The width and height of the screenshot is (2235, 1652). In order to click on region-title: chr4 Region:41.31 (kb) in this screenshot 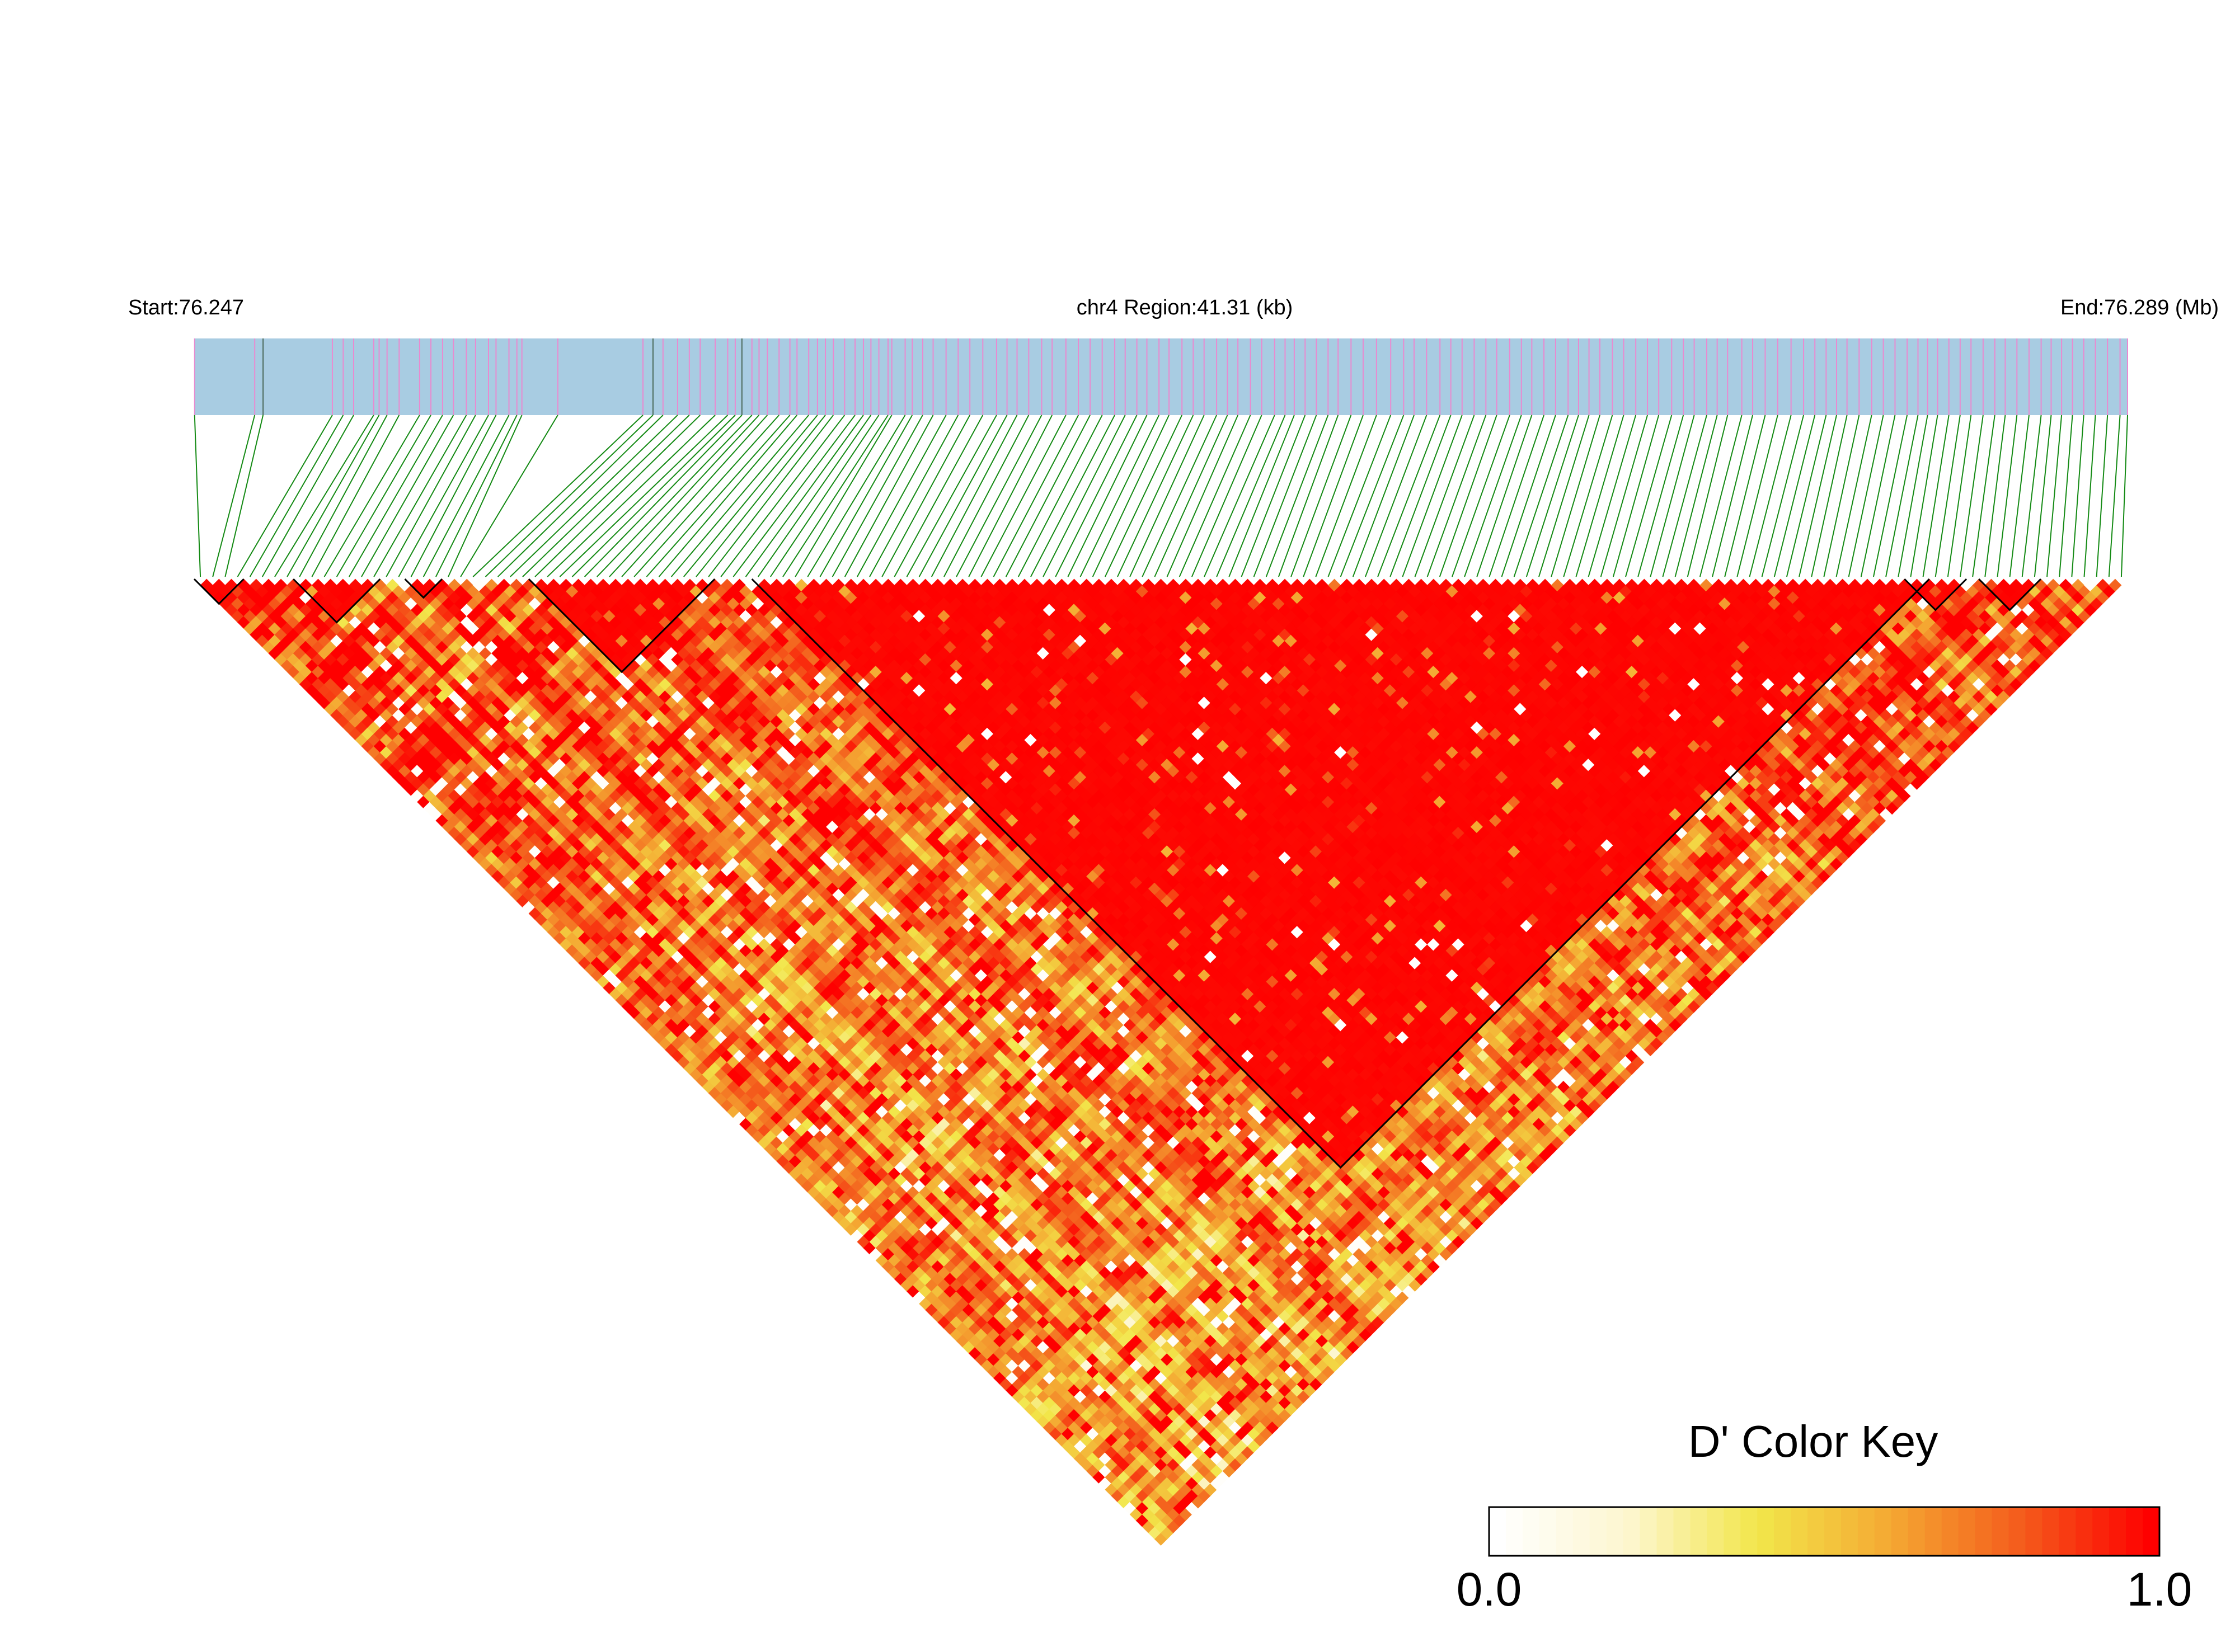, I will do `click(1185, 308)`.